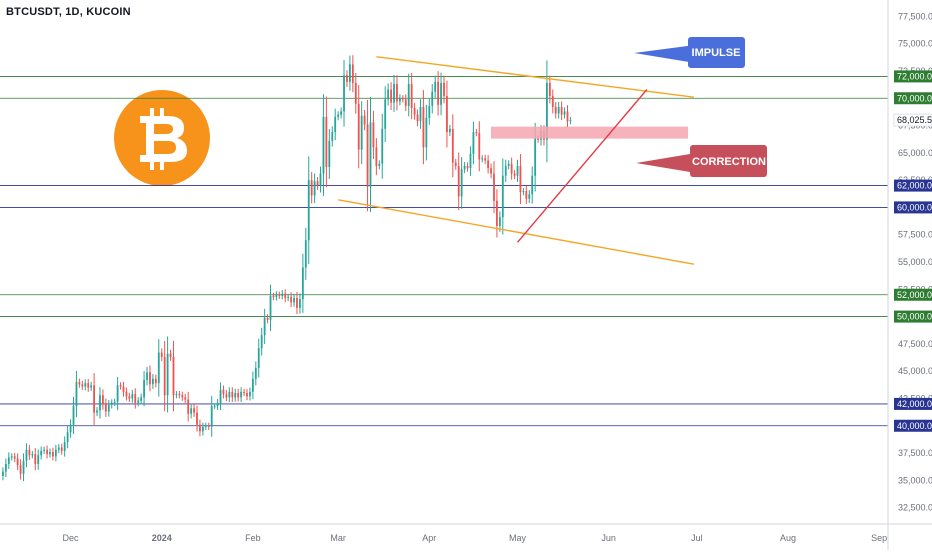 This screenshot has width=932, height=555. Describe the element at coordinates (915, 262) in the screenshot. I see `y-tick-label: 55,000.0` at that location.